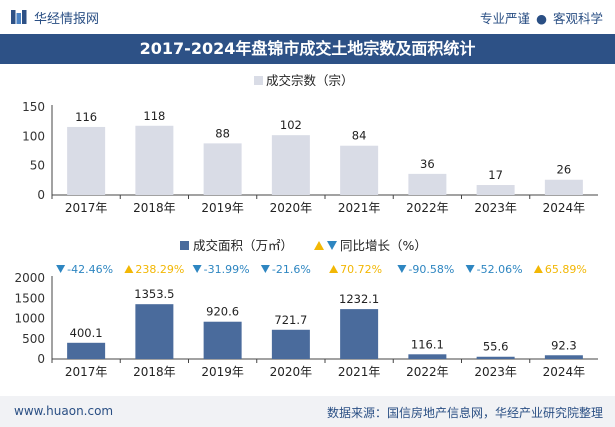  Describe the element at coordinates (90, 269) in the screenshot. I see `growth-value: -42.46%` at that location.